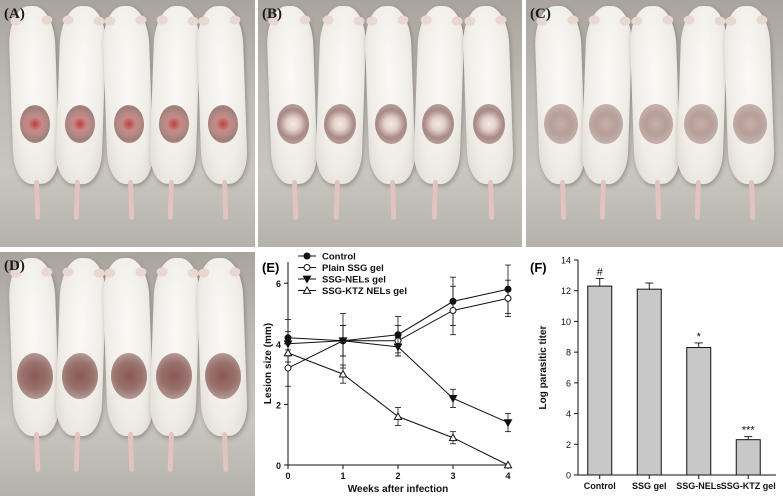  Describe the element at coordinates (354, 280) in the screenshot. I see `legend-label: SSG-NELs gel` at that location.